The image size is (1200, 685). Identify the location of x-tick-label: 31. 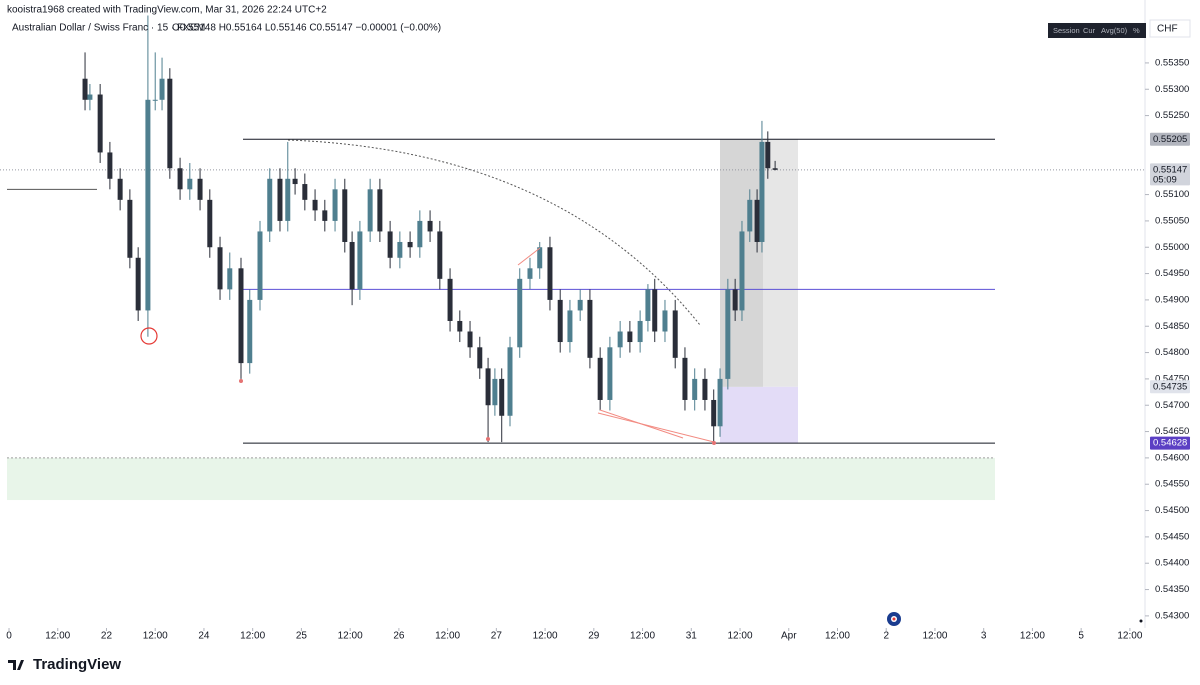
(692, 636).